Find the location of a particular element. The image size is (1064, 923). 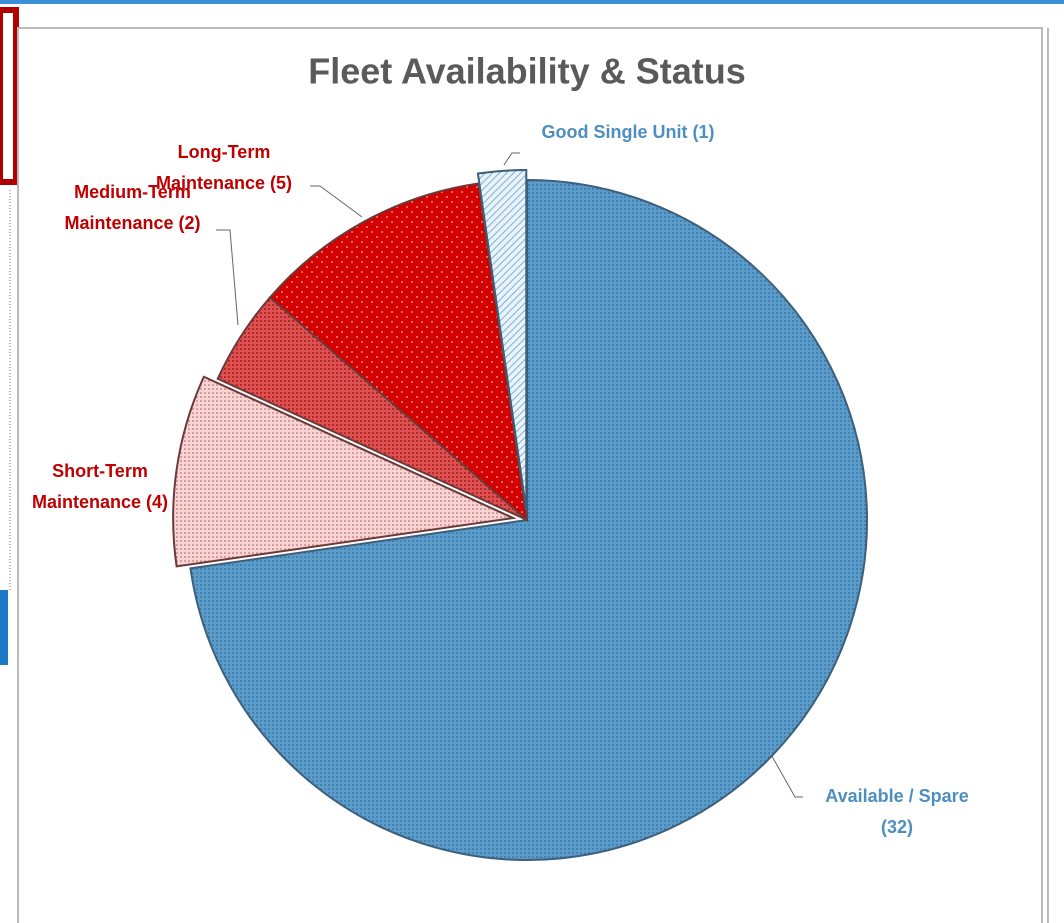

selection-box is located at coordinates (9, 96).